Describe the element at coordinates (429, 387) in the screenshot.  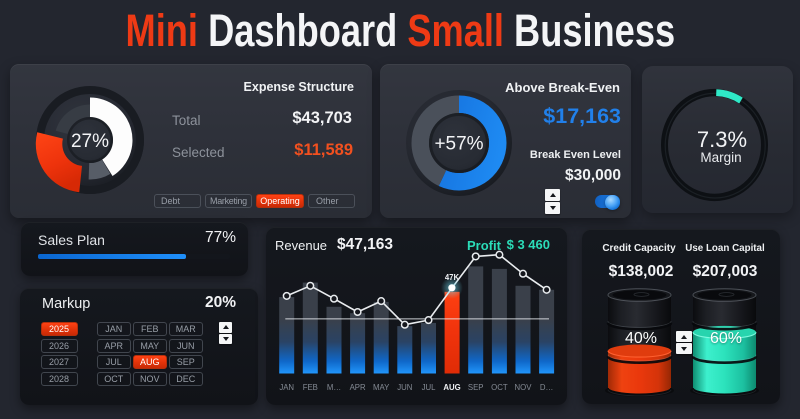
I see `svg-text: JUL` at that location.